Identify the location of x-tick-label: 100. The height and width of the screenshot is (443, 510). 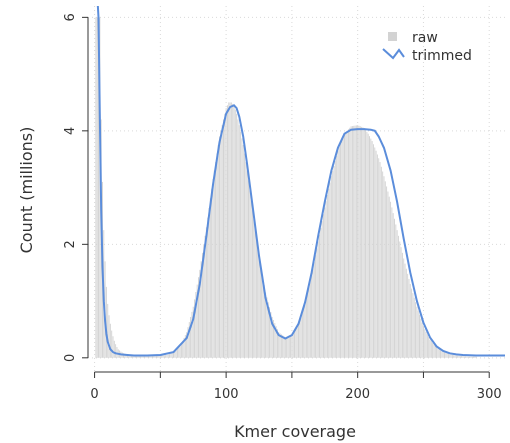
(226, 394).